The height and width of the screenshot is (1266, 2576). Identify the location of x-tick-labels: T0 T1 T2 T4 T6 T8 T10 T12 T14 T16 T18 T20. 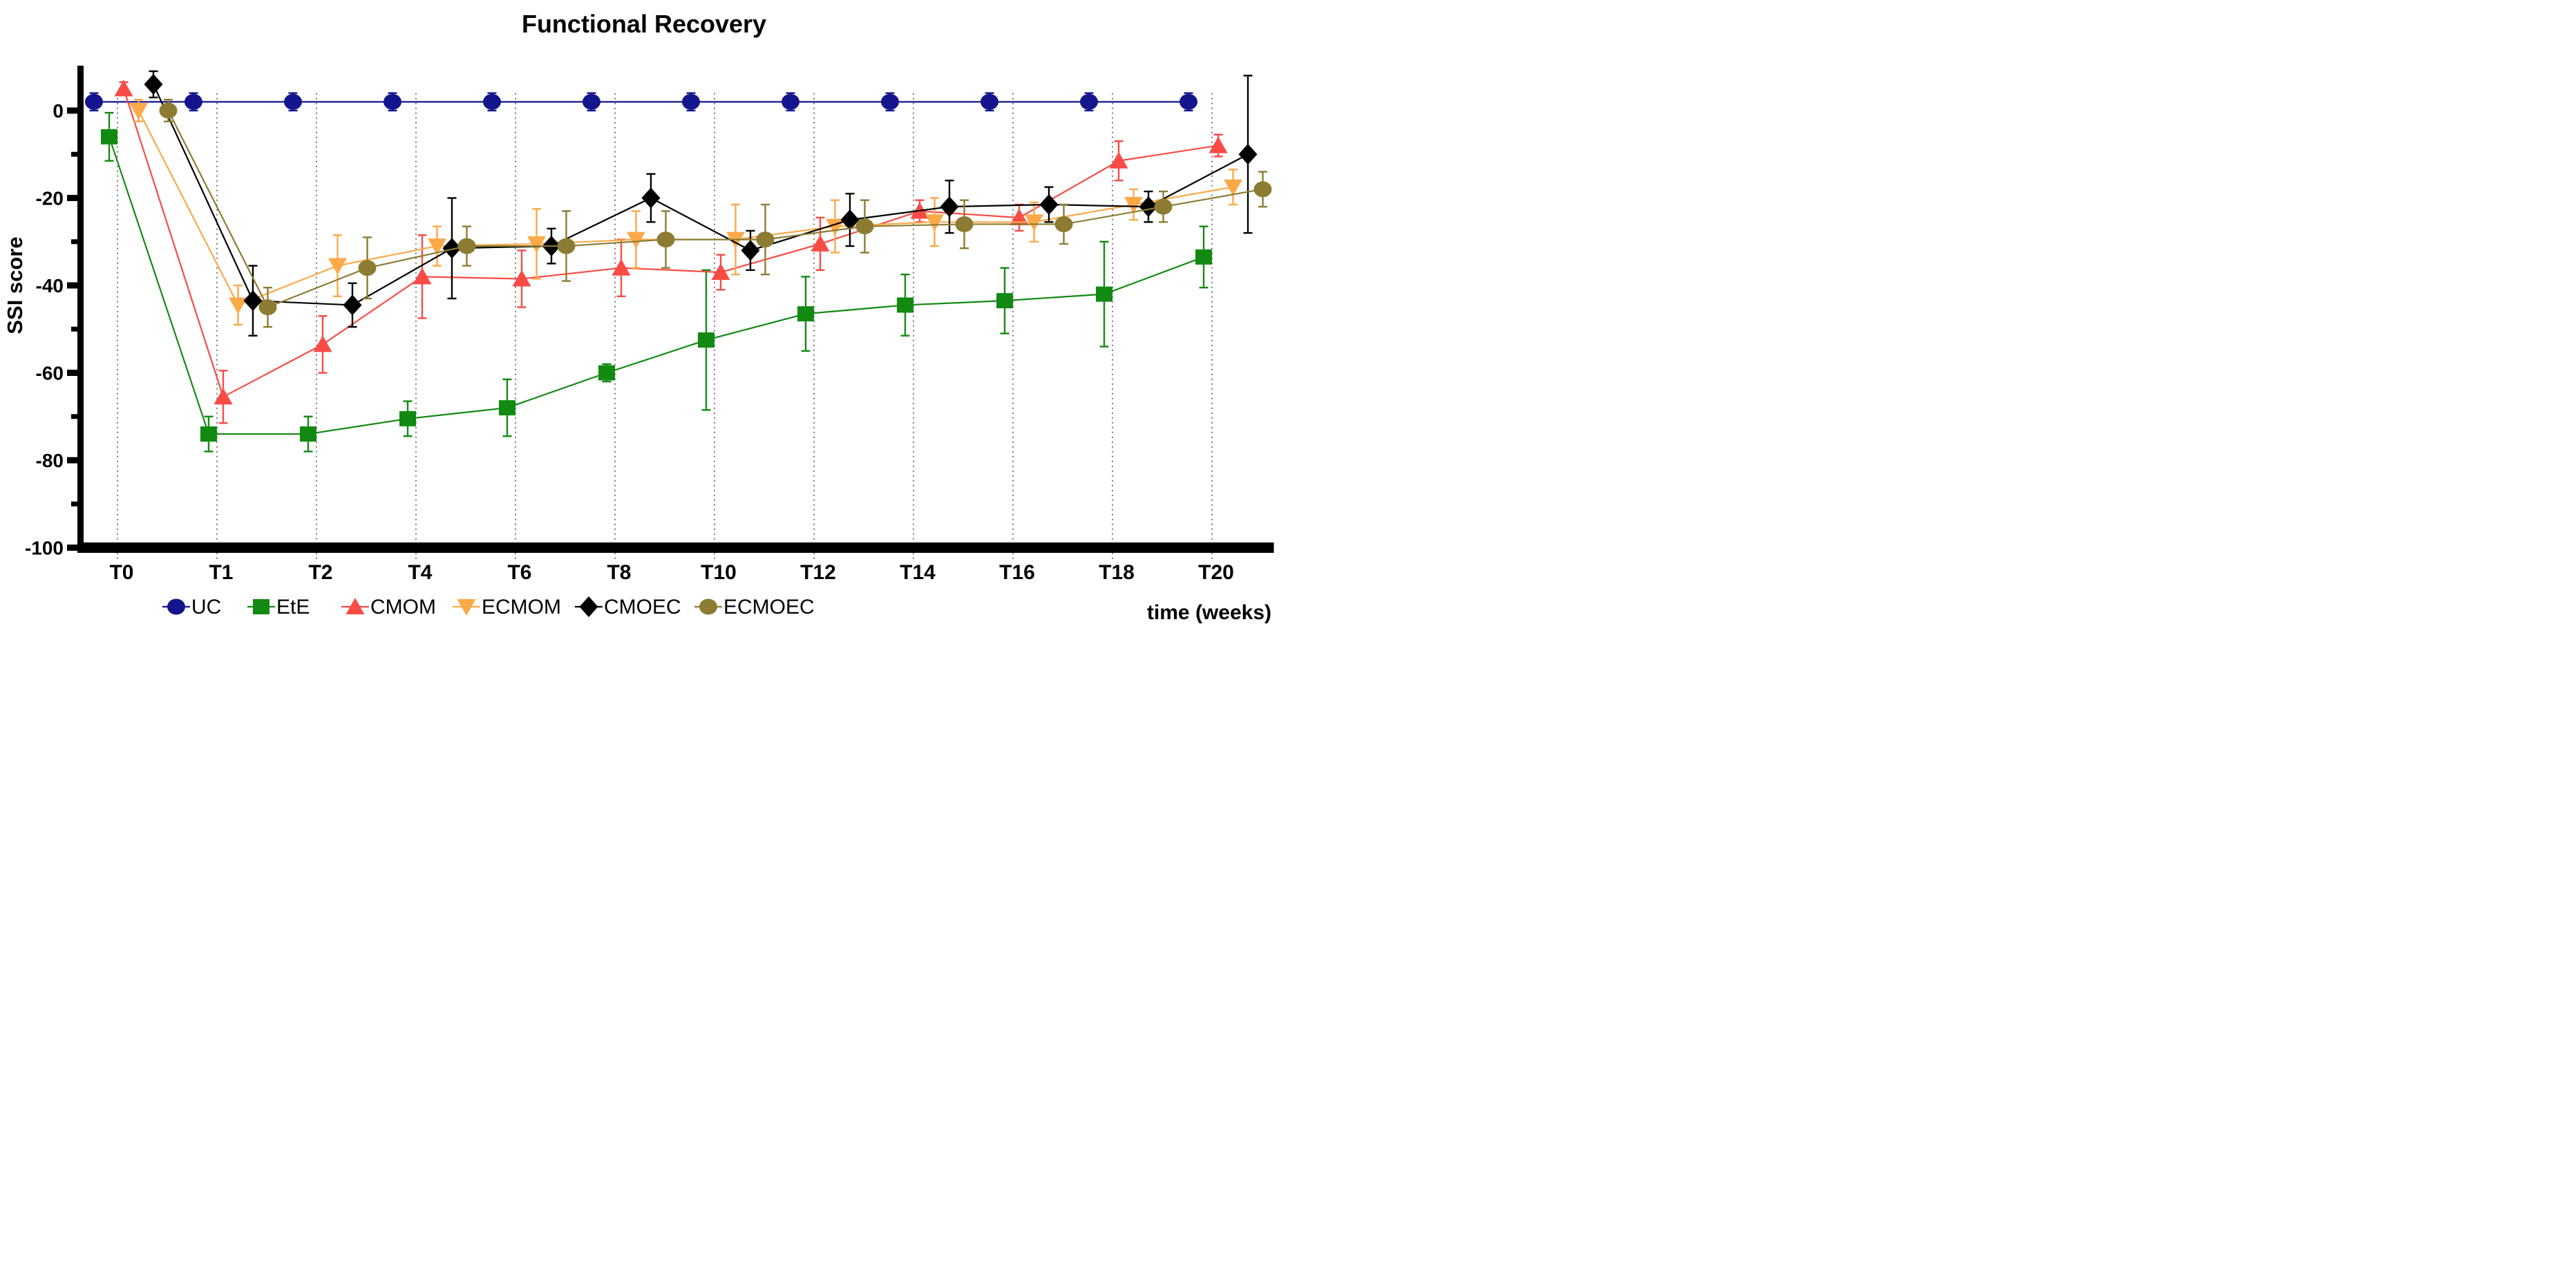
(671, 572).